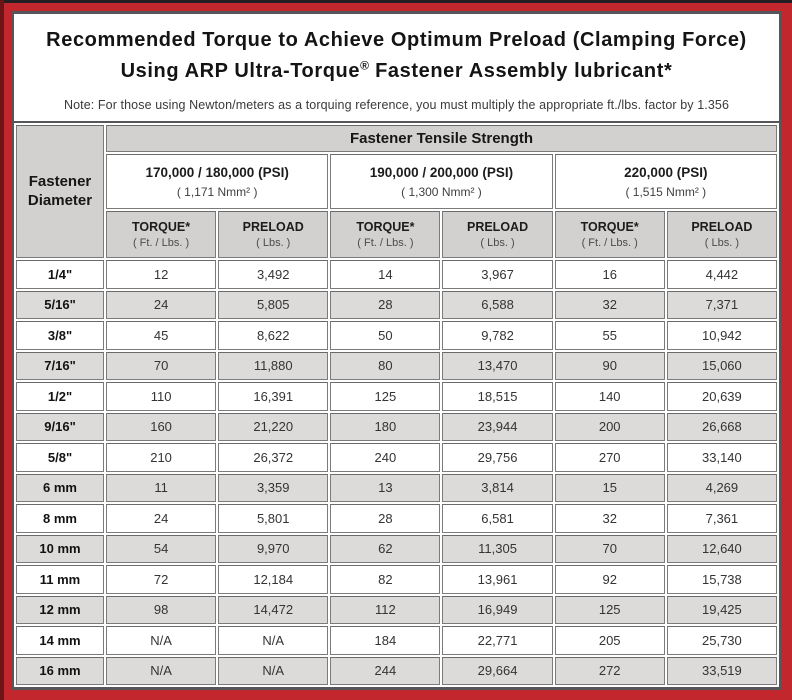 The height and width of the screenshot is (700, 792). I want to click on value-cell: 11, so click(161, 487).